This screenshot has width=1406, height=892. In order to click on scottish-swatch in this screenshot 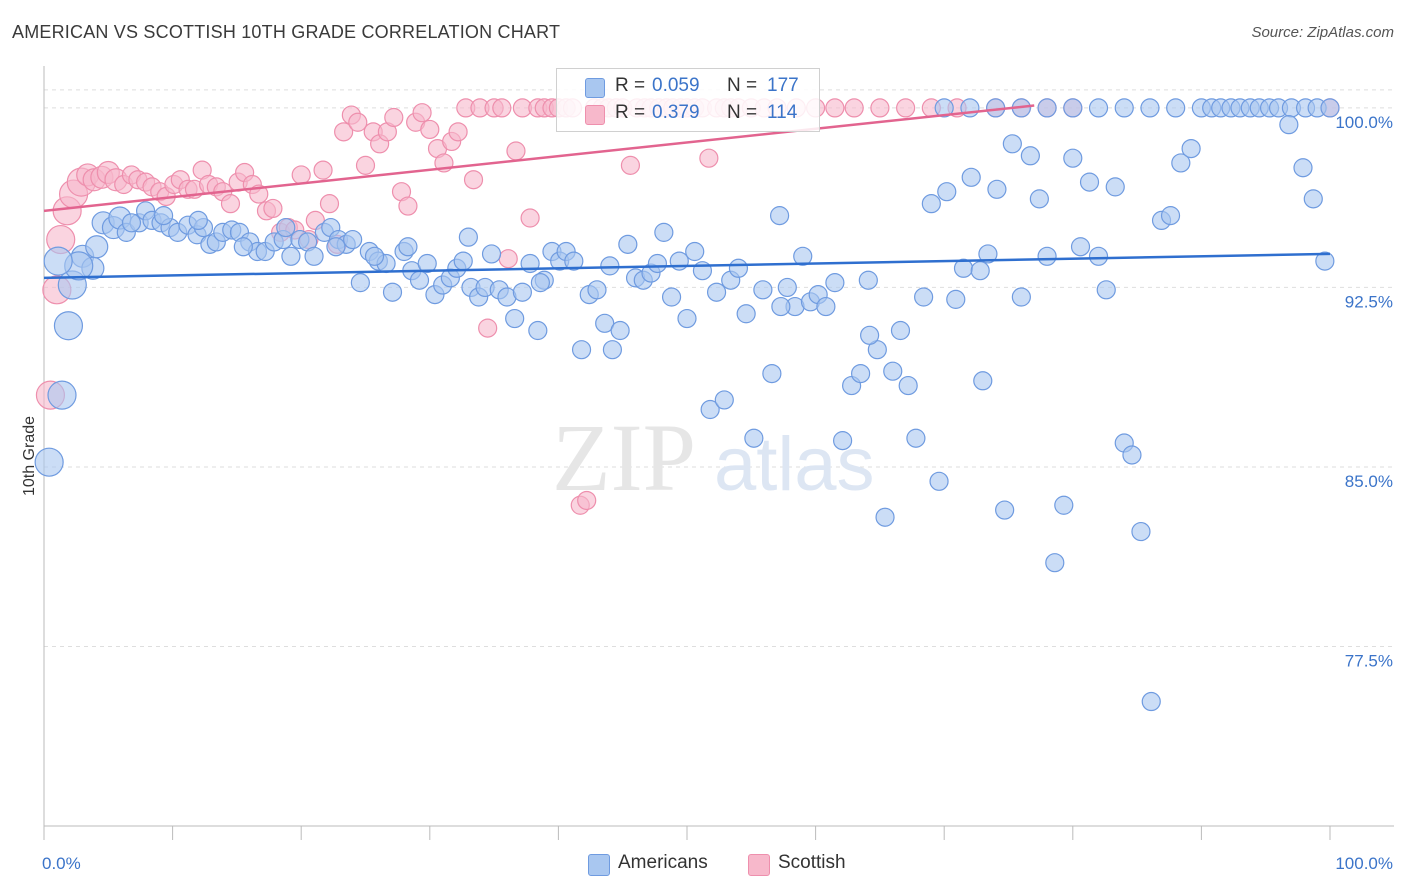, I will do `click(595, 115)`.